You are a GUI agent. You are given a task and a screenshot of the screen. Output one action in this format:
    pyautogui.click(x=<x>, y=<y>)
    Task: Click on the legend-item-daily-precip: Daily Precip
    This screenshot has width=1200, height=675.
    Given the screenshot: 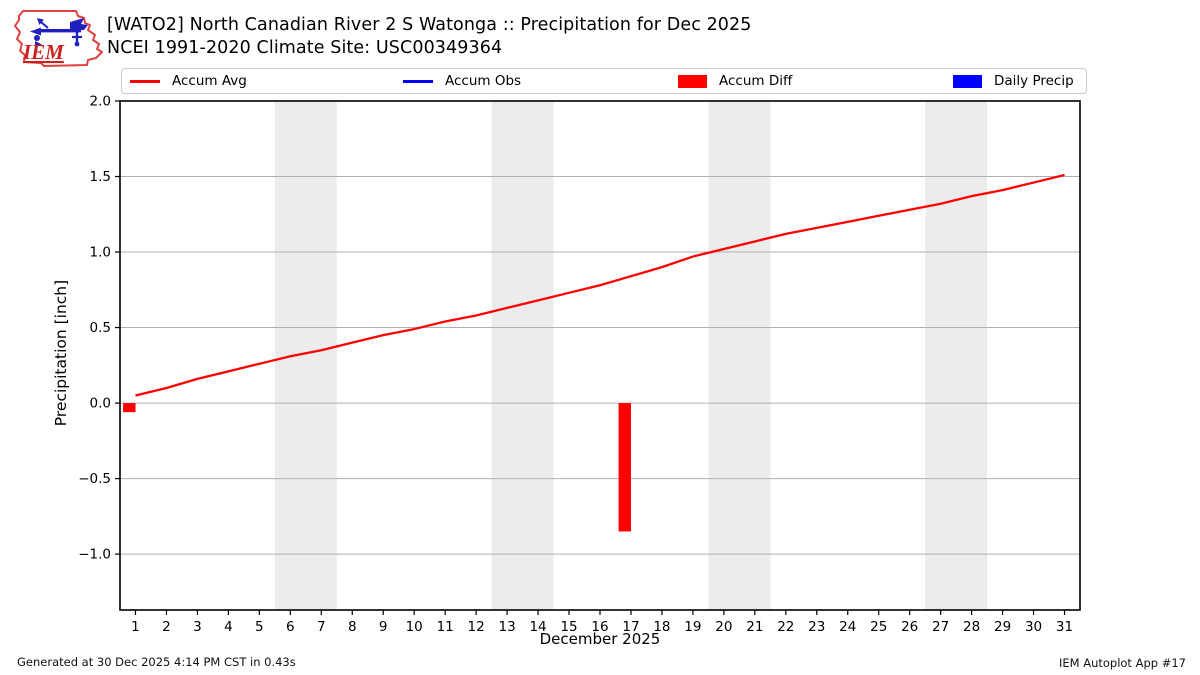 What is the action you would take?
    pyautogui.click(x=1013, y=81)
    